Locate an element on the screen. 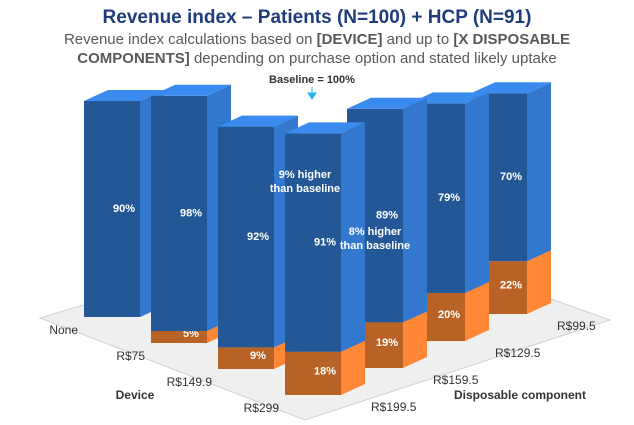 Image resolution: width=634 pixels, height=425 pixels. z-tick-label: R$159.5 is located at coordinates (456, 380).